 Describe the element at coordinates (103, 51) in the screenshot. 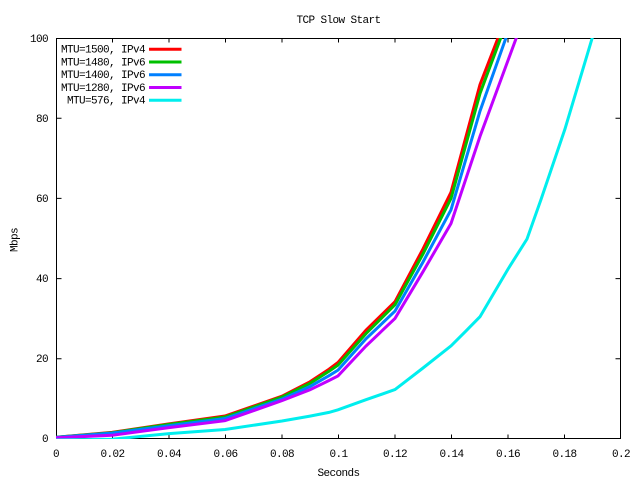

I see `svg-text: MTU=1500, IPv4` at that location.